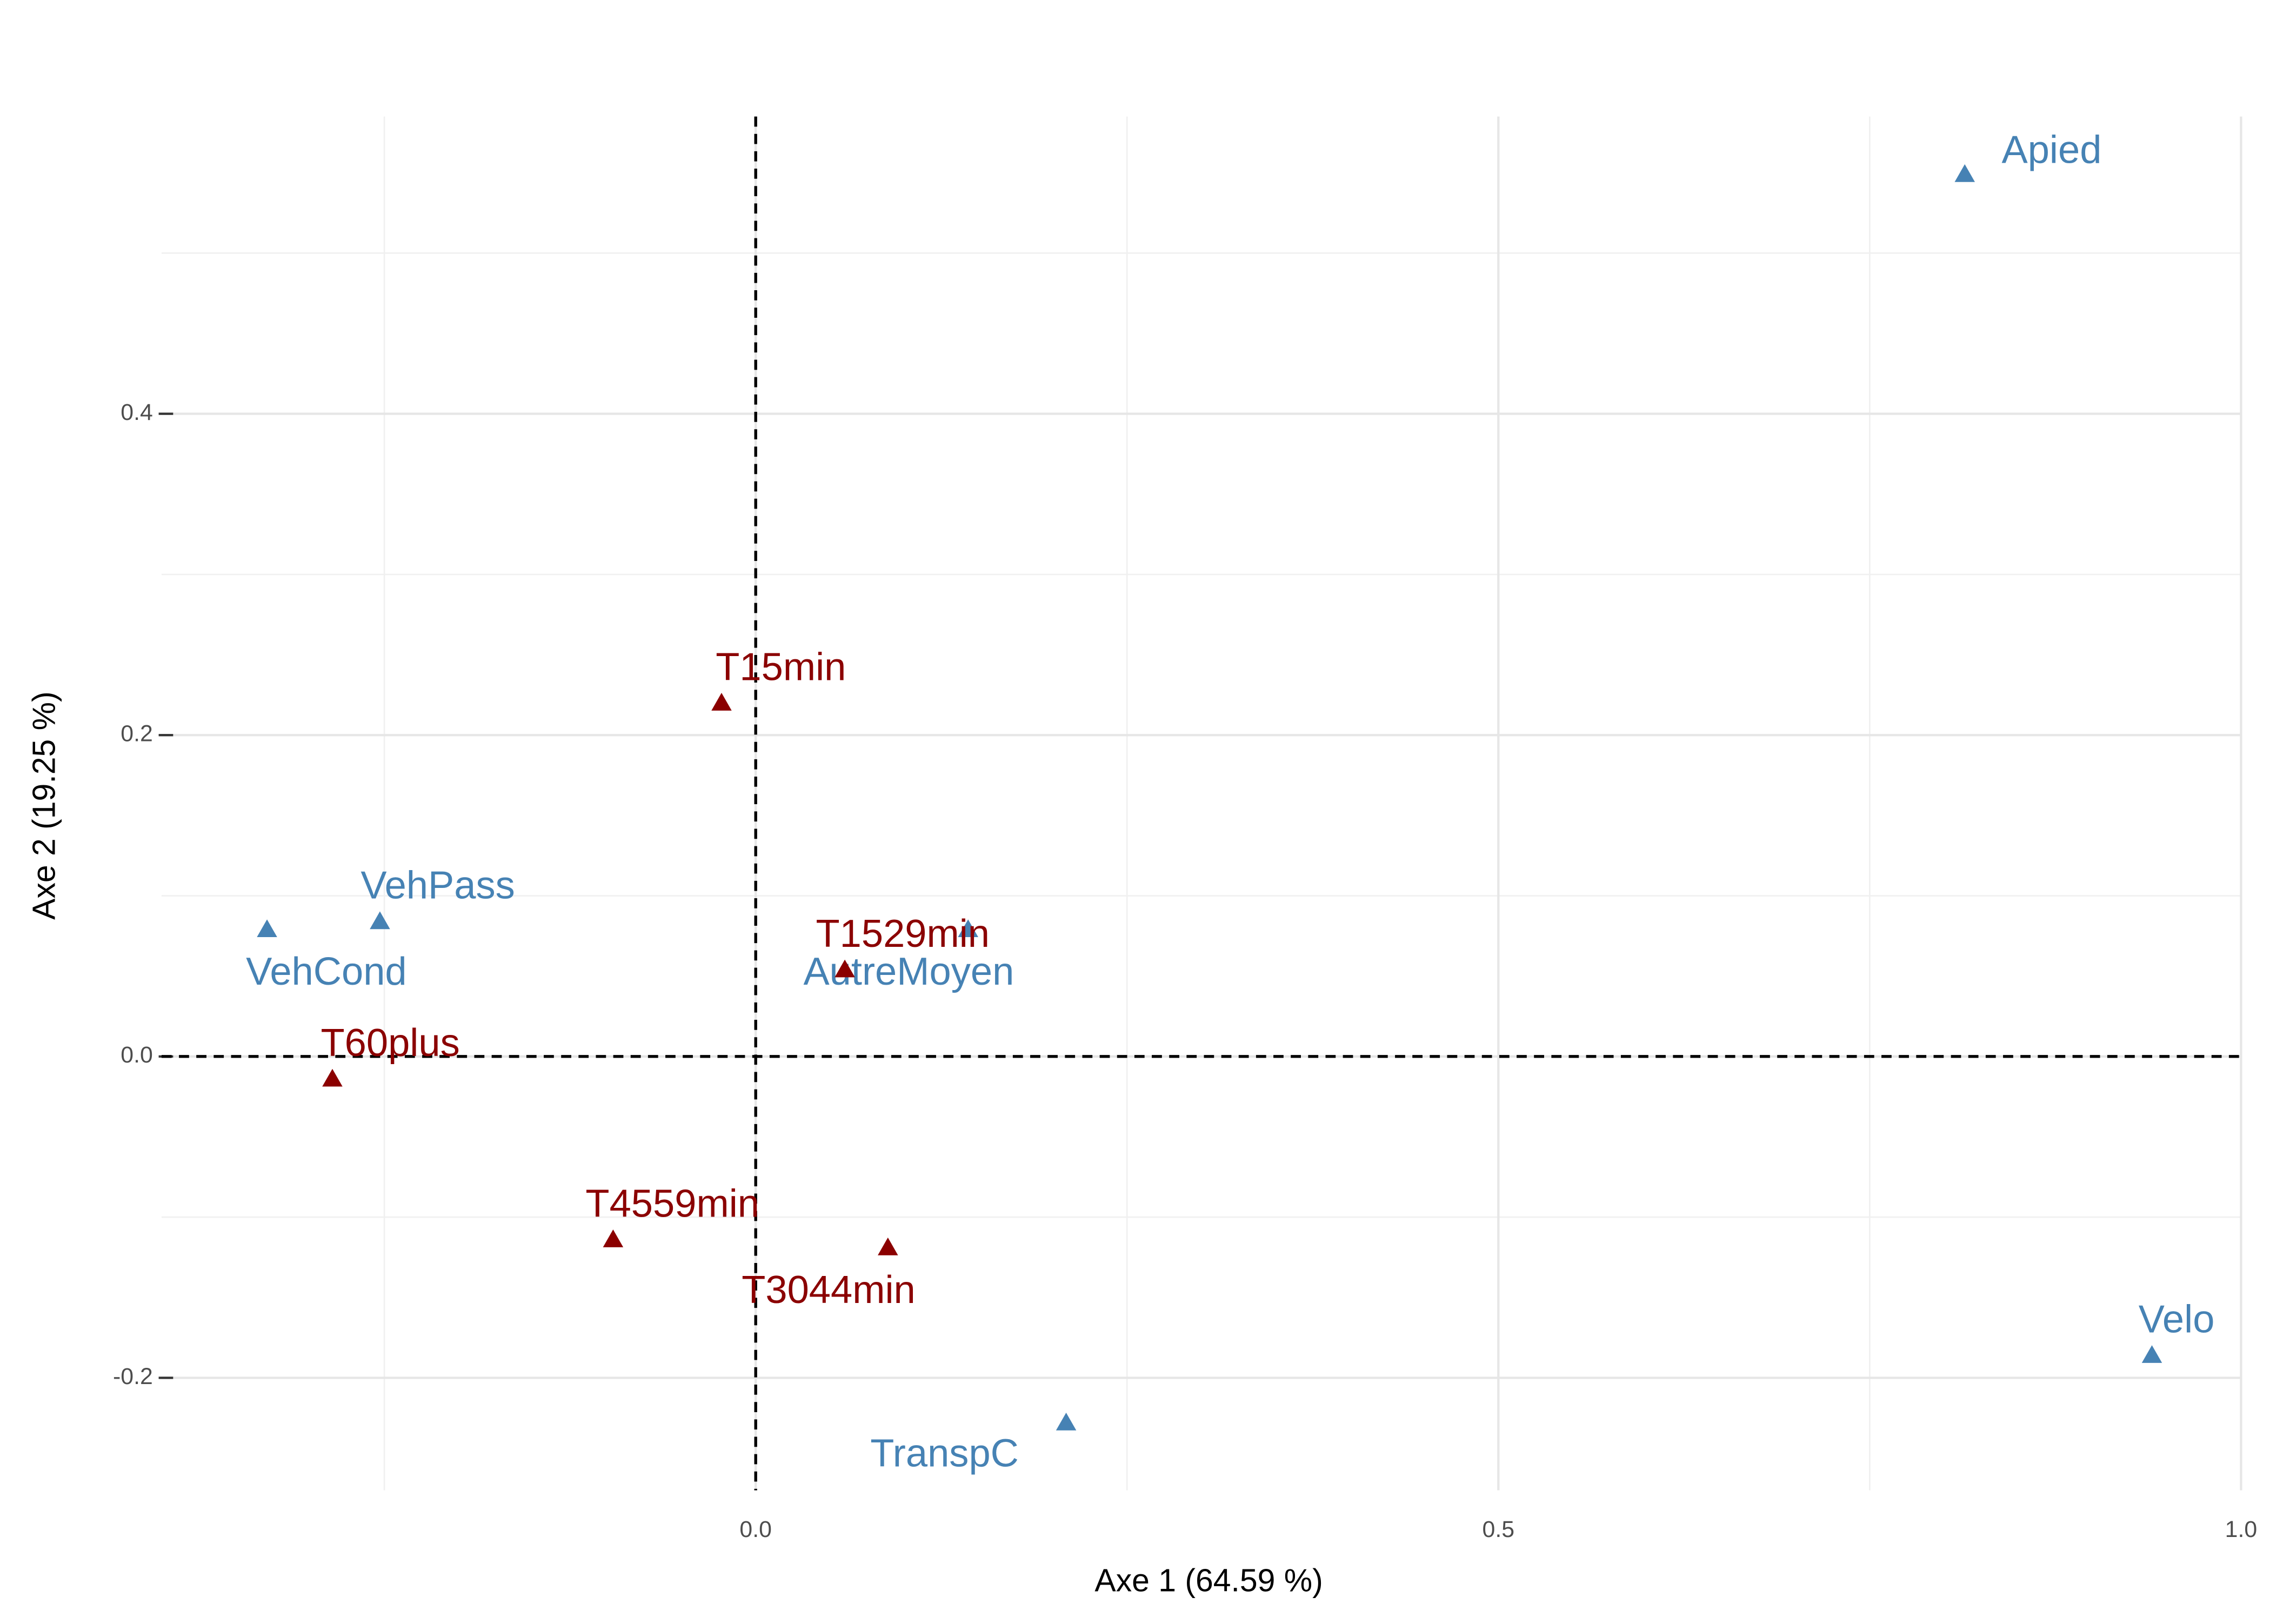 The image size is (2270, 1624). Describe the element at coordinates (755, 1529) in the screenshot. I see `x-tick-label: 0.0` at that location.